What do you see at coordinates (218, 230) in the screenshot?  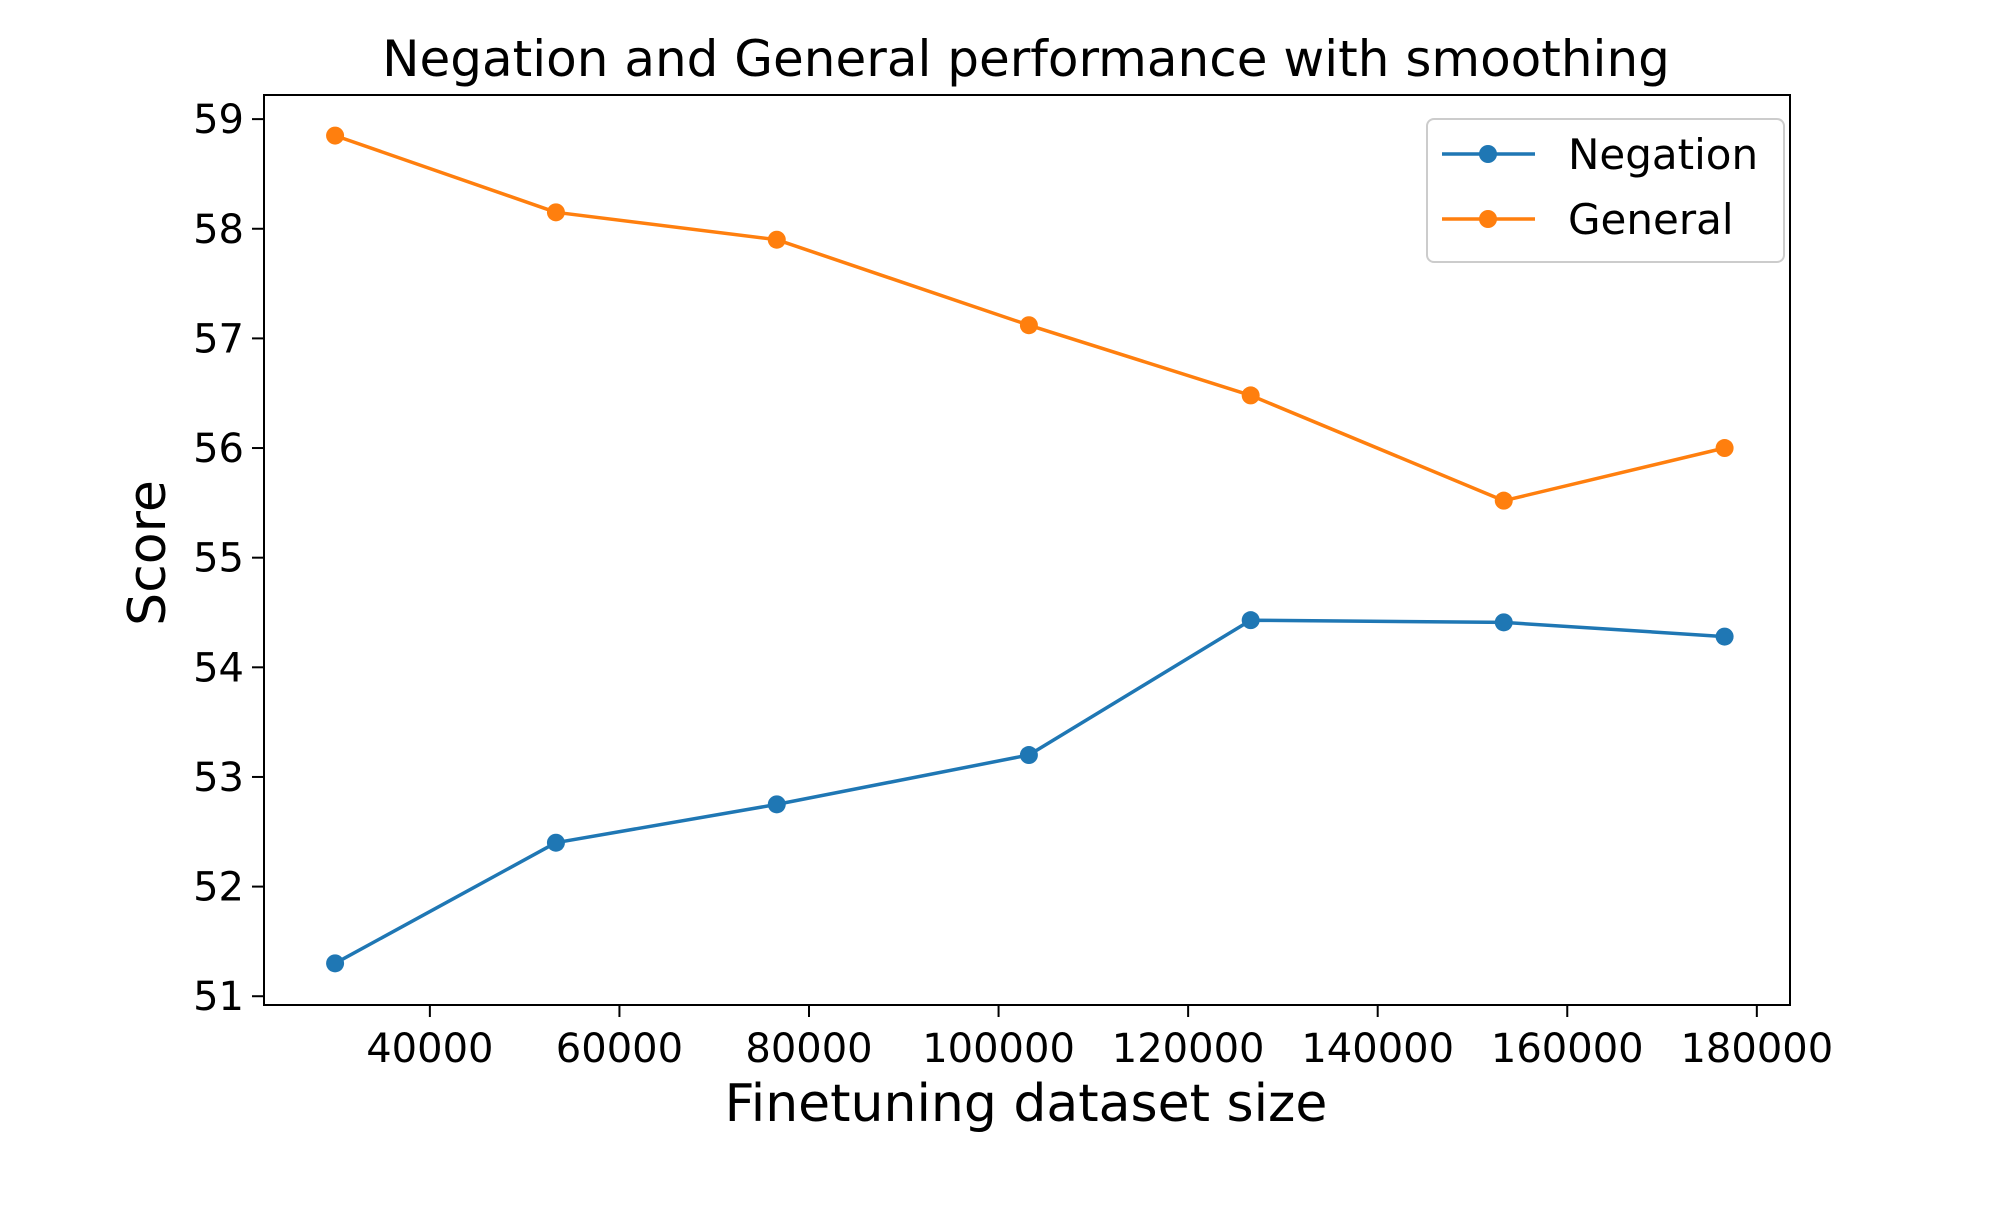 I see `y-tick-label: 58` at bounding box center [218, 230].